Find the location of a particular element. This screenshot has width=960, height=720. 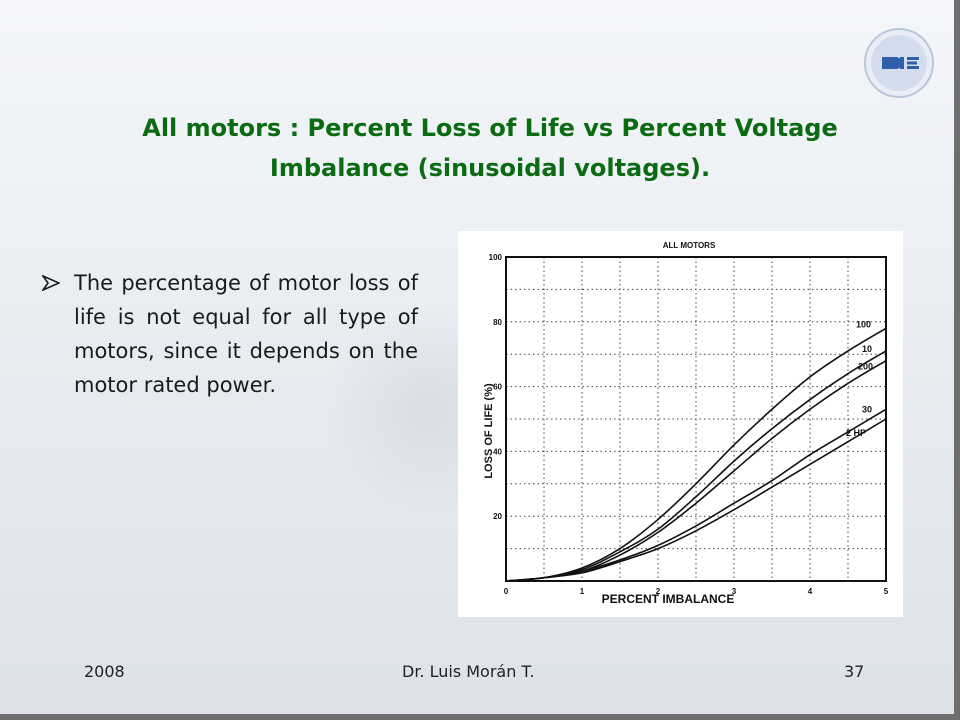

chart-series: 100 10 200 30 2 HP is located at coordinates (696, 450).